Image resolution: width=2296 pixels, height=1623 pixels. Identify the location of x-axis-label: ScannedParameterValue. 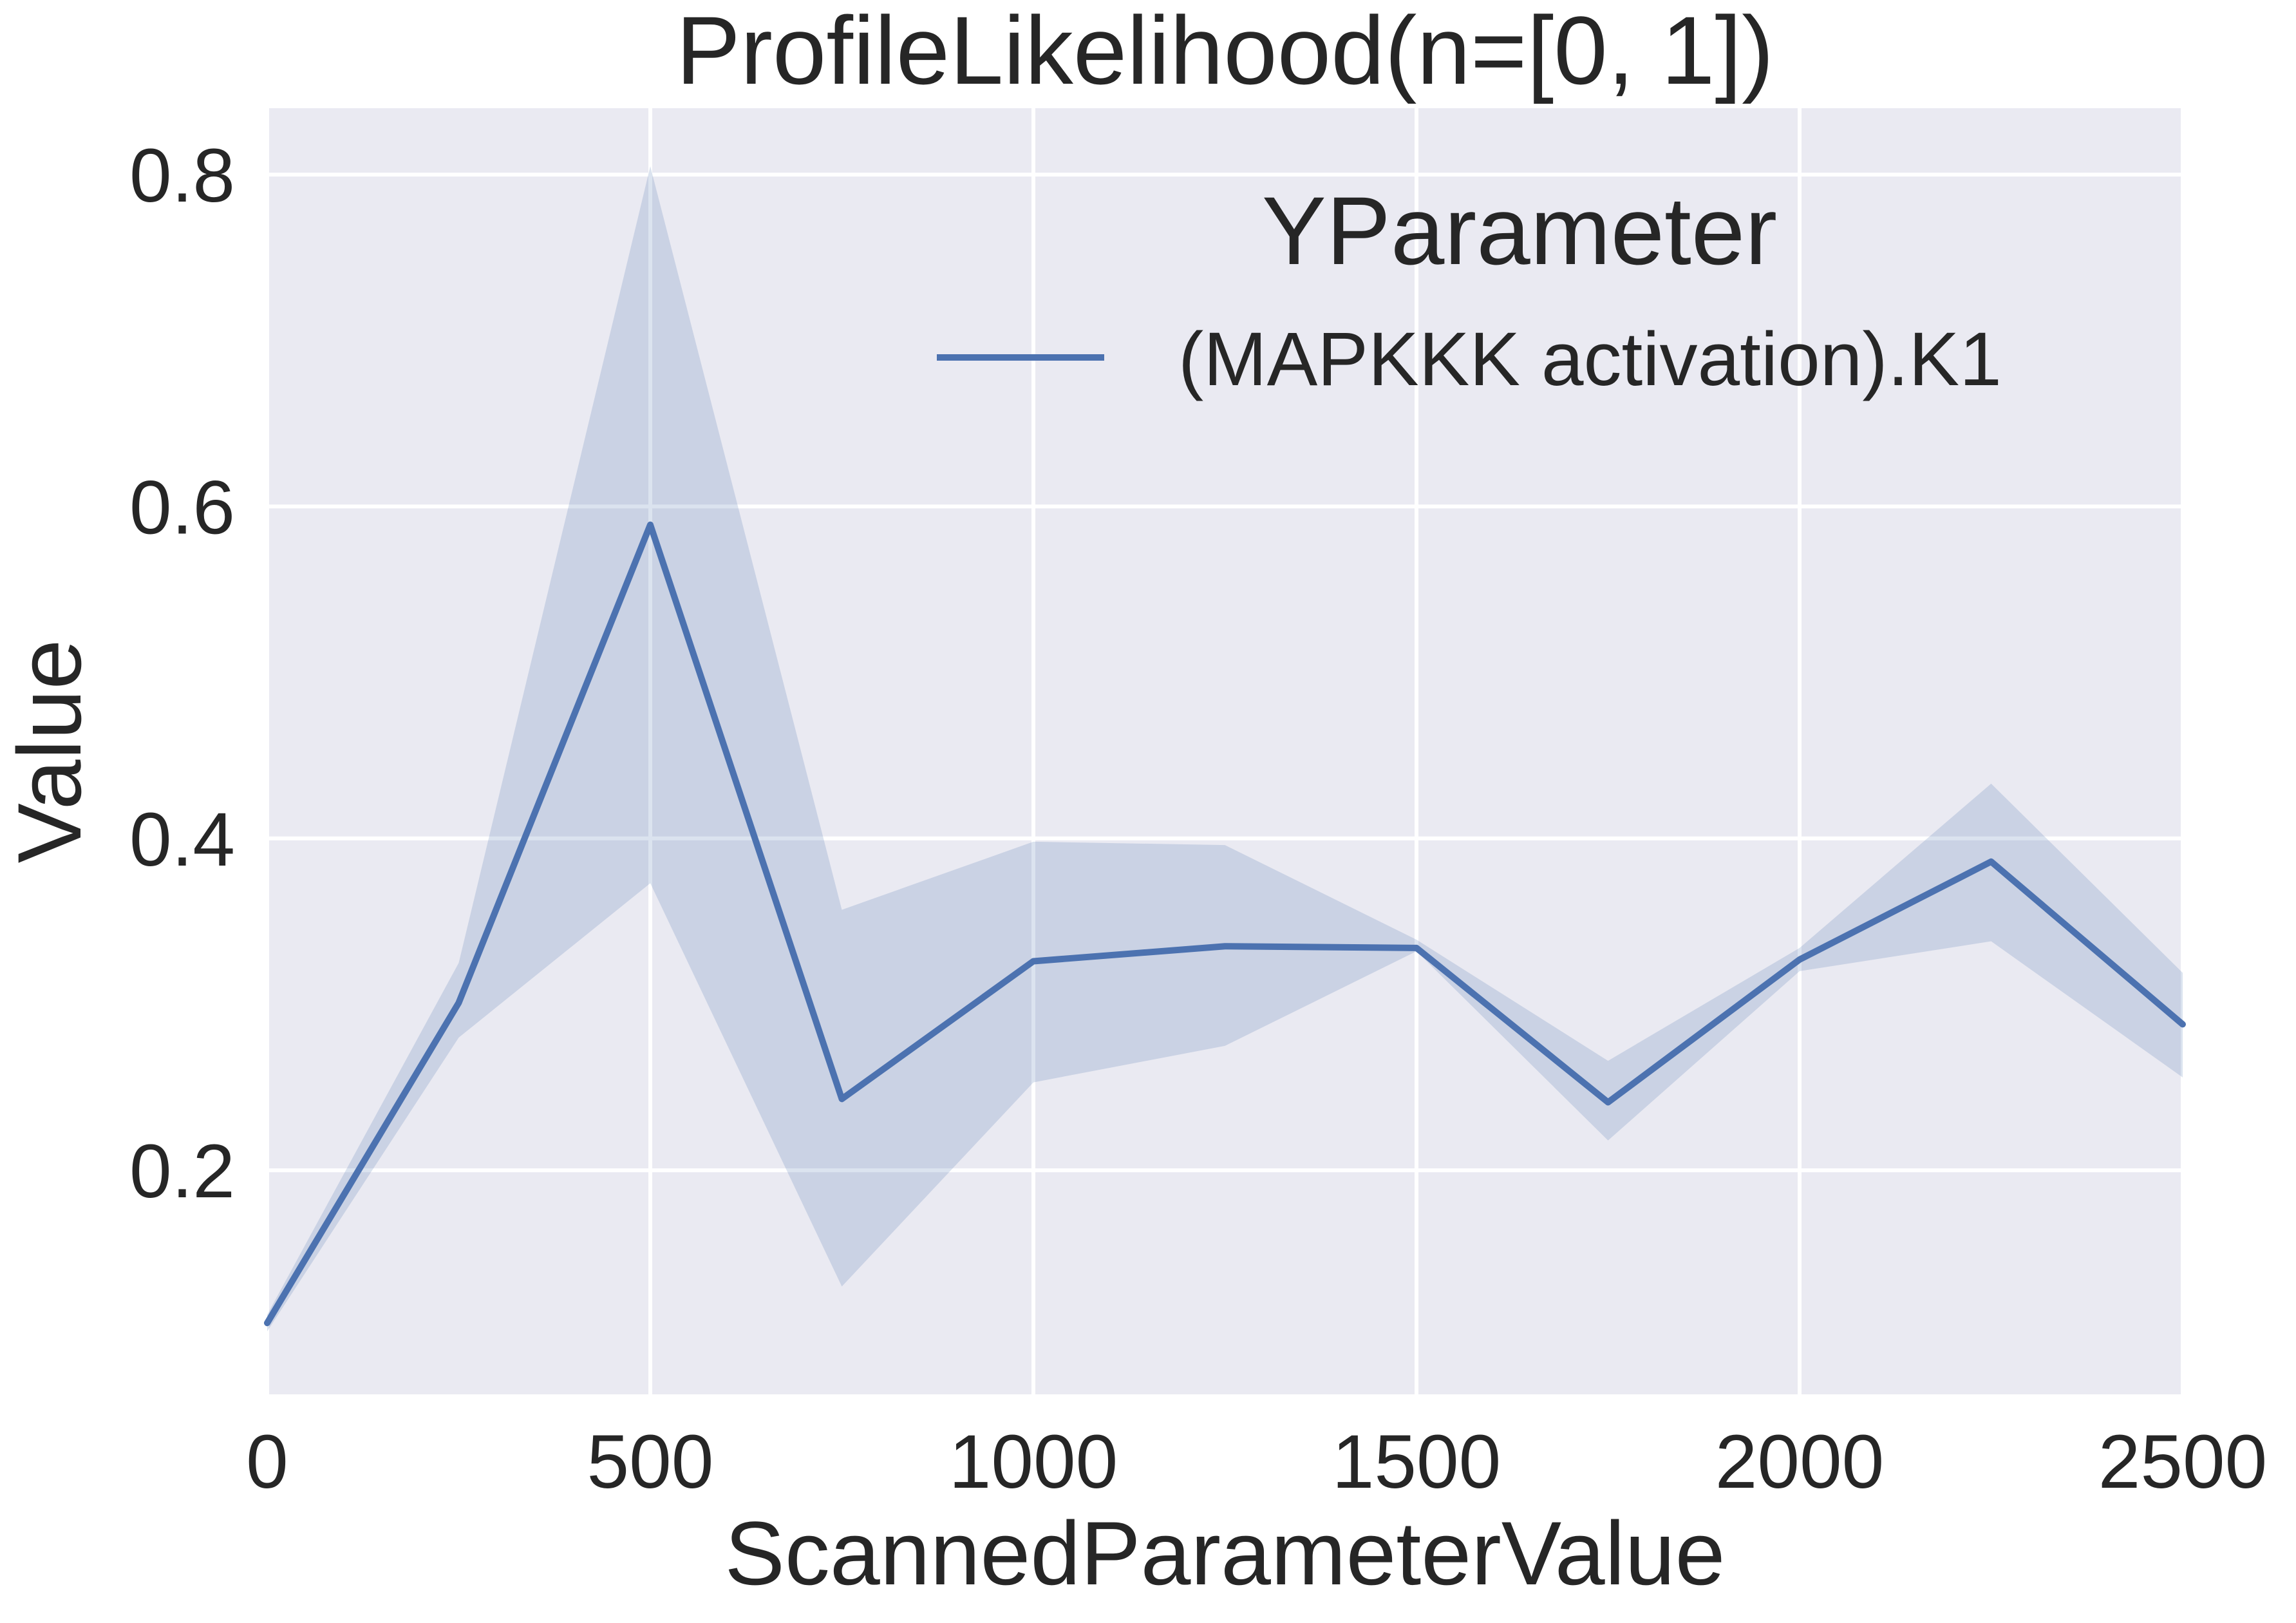
(1225, 1553).